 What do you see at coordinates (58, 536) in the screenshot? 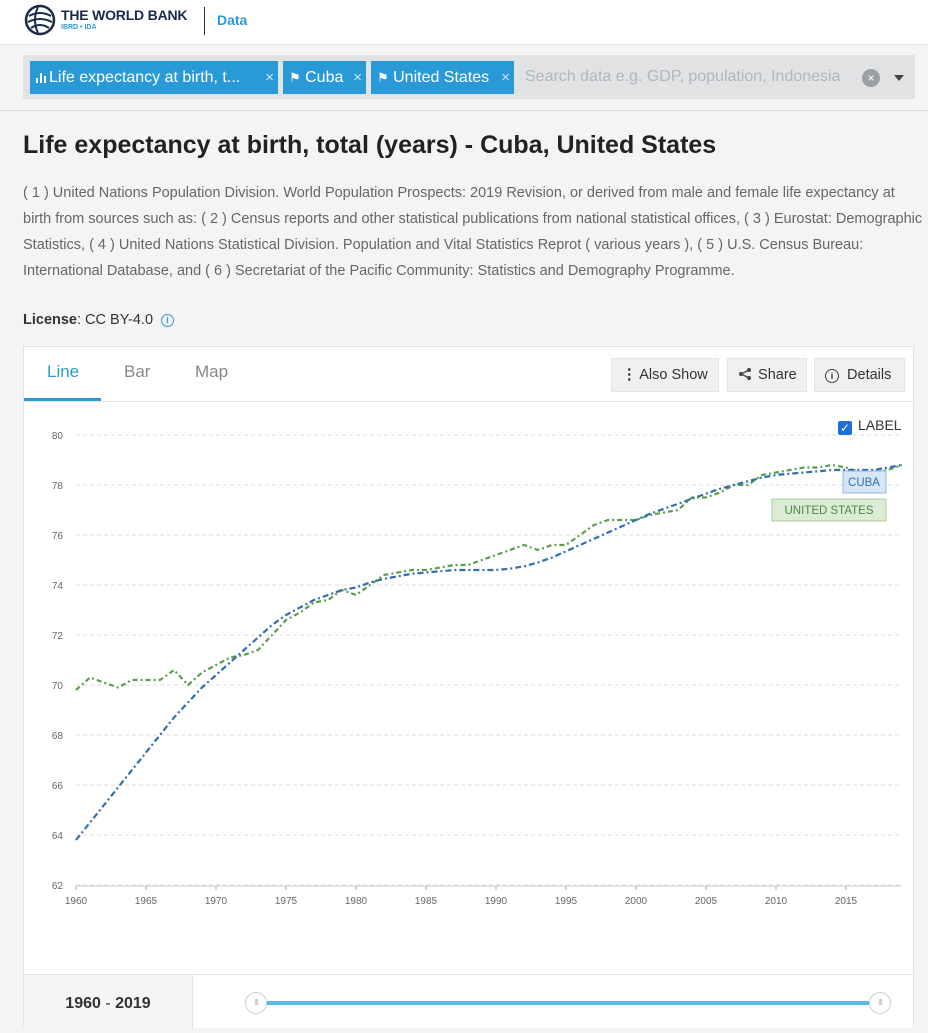
I see `y-tick-label: 76` at bounding box center [58, 536].